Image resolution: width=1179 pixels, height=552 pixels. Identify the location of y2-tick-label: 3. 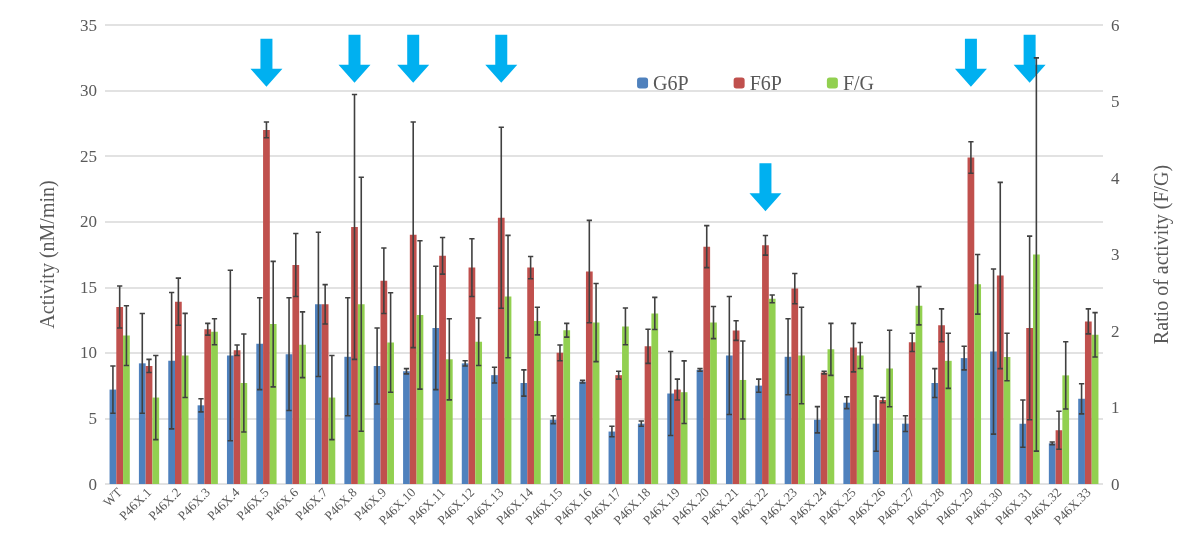
(1115, 254).